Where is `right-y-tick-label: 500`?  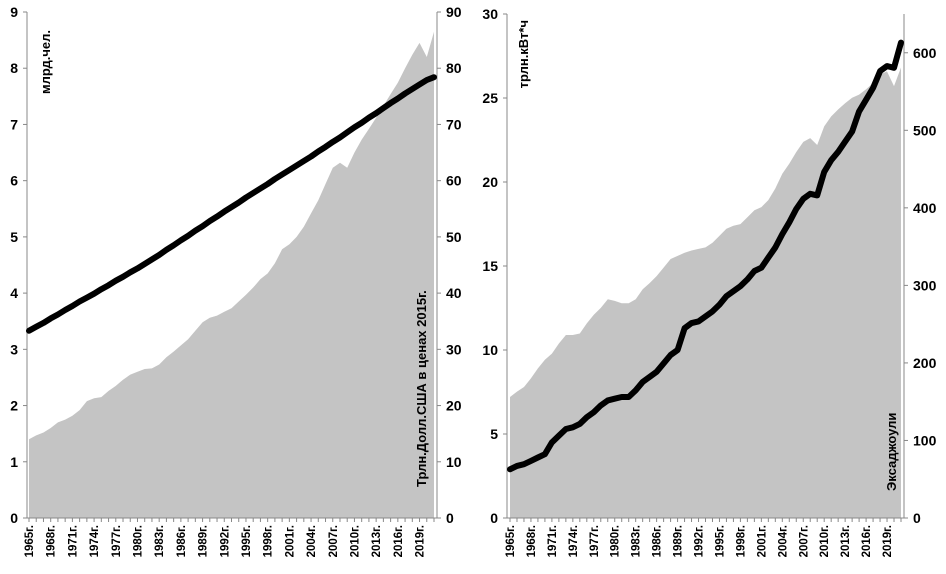
right-y-tick-label: 500 is located at coordinates (925, 130).